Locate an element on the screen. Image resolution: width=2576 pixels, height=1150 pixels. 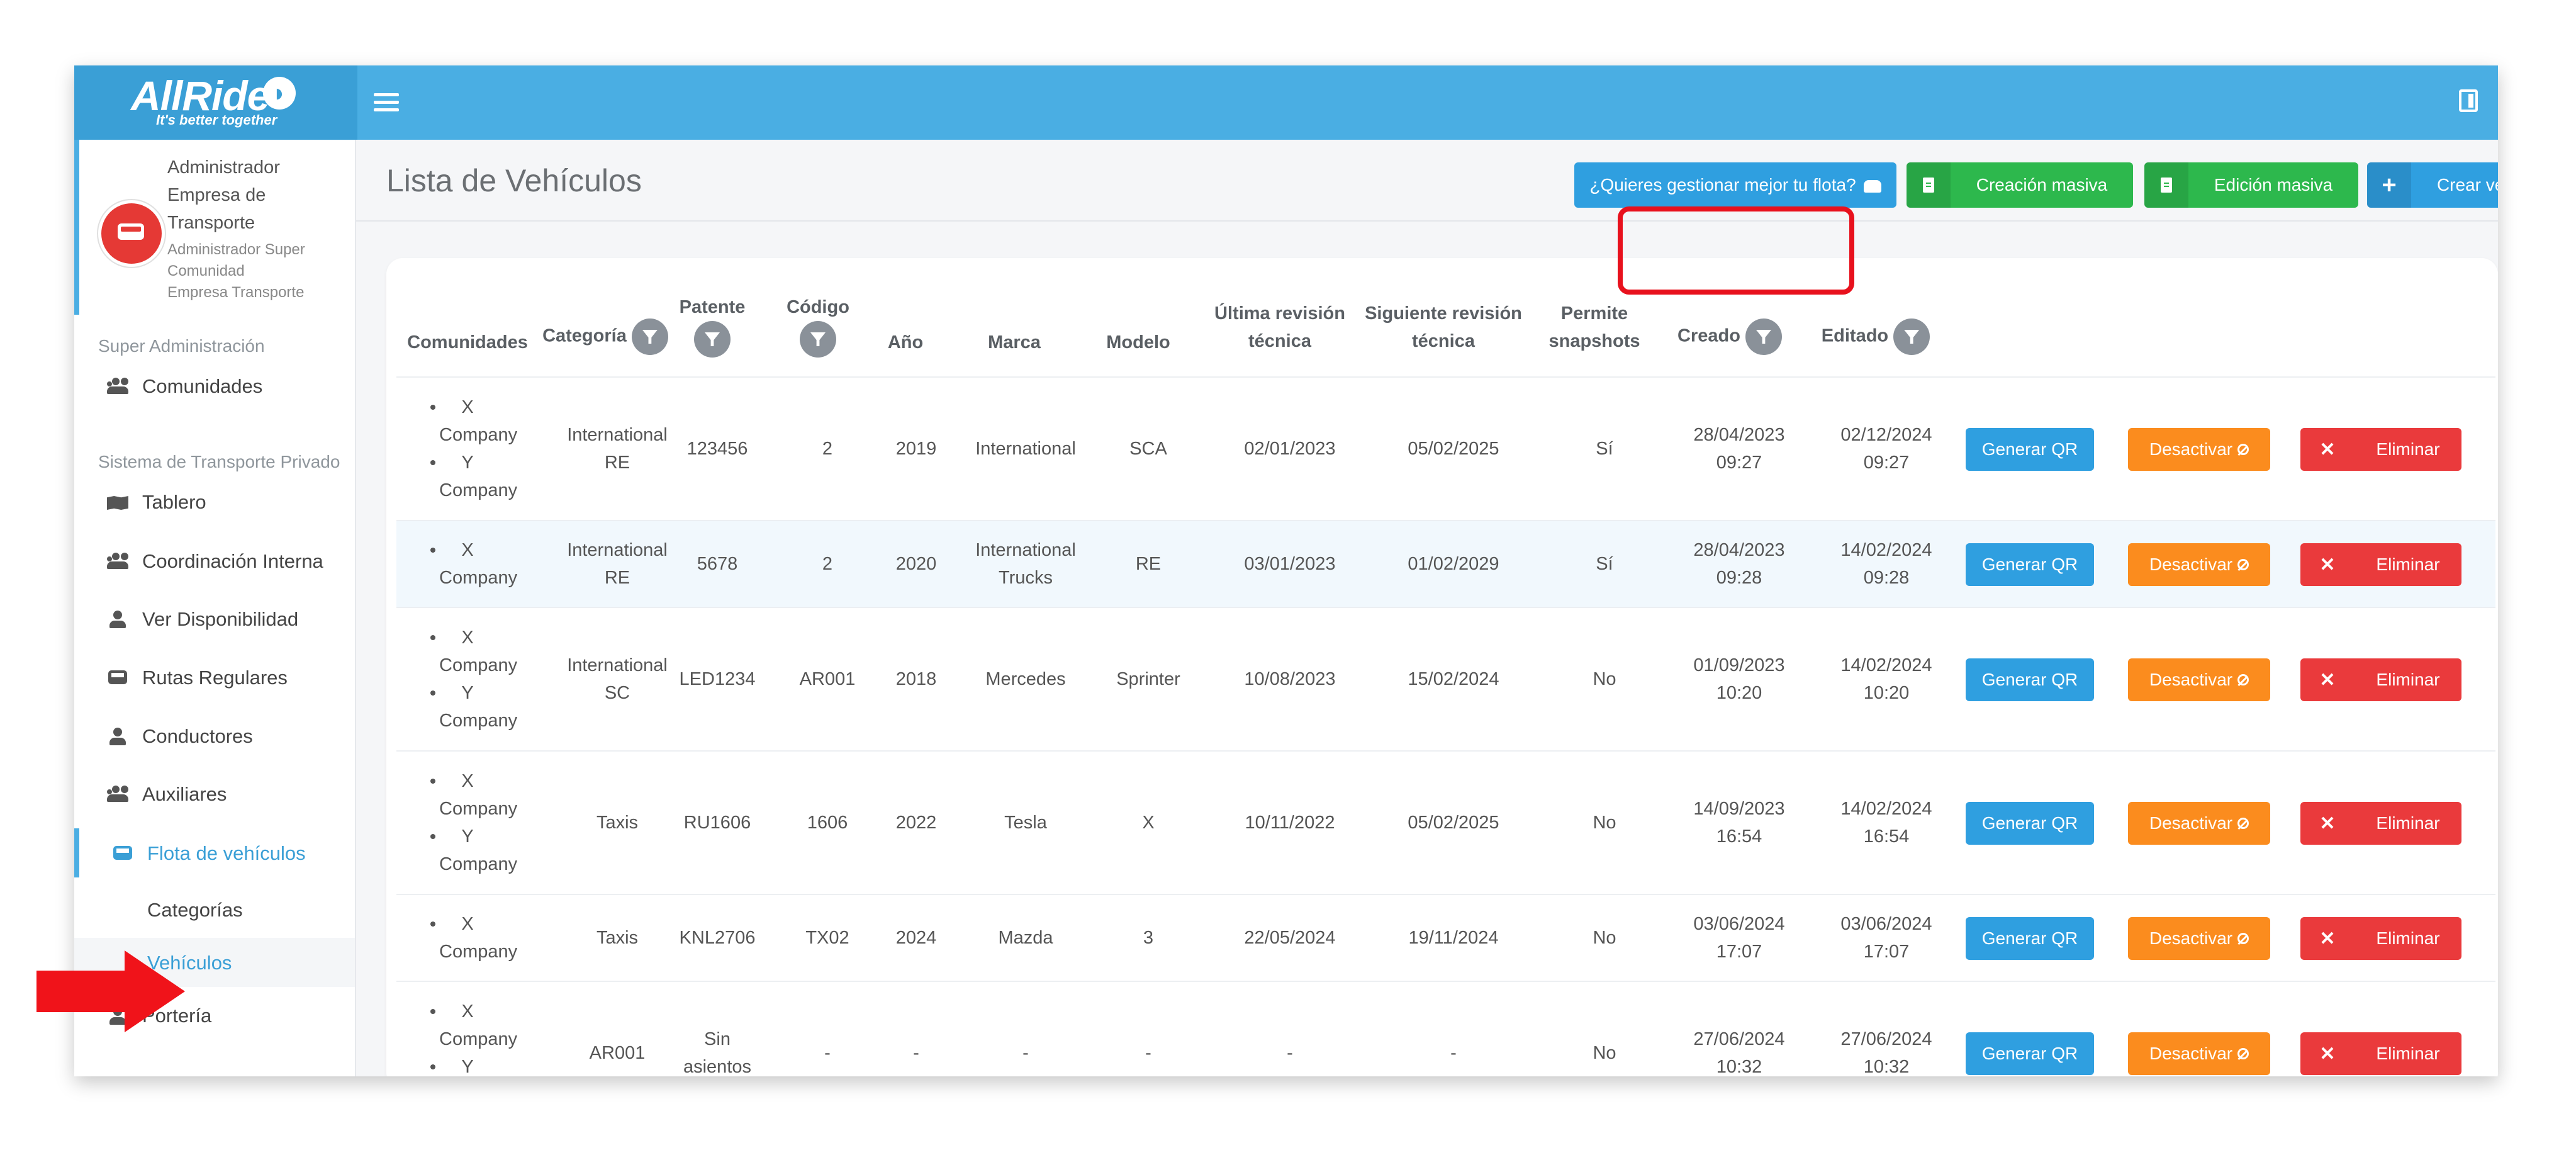
cell-marca: Mazda is located at coordinates (1025, 938).